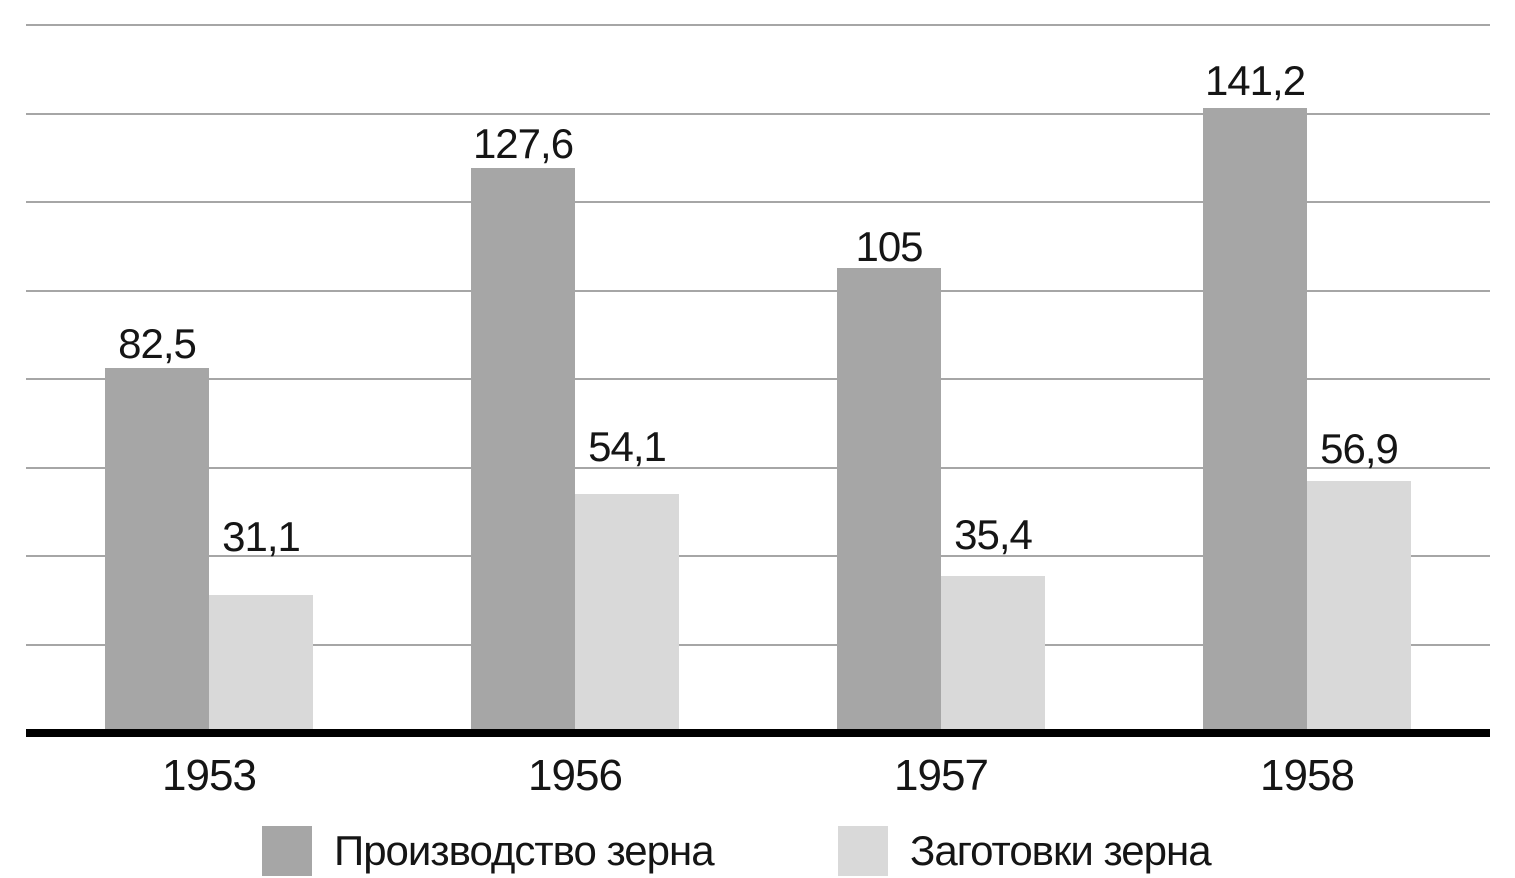 This screenshot has width=1515, height=878. Describe the element at coordinates (523, 428) in the screenshot. I see `bar-production-1956: 127,6` at that location.